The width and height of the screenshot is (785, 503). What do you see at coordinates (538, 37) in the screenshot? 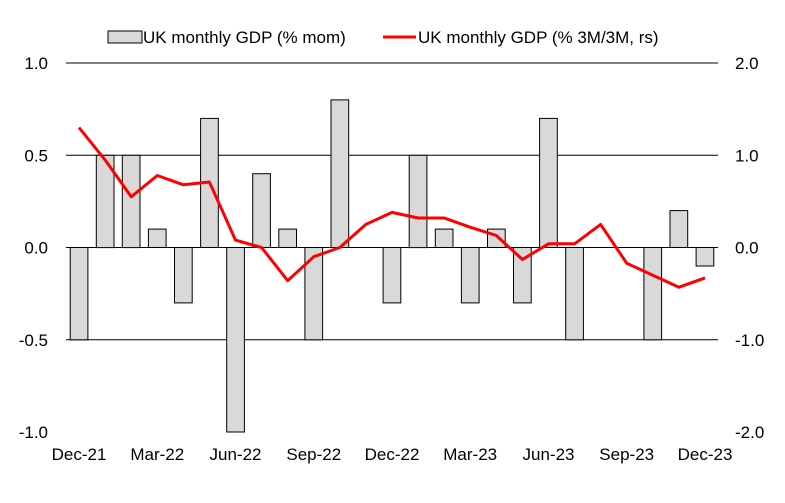
I see `legend-line-label: UK monthly GDP (% 3M/3M, rs)` at bounding box center [538, 37].